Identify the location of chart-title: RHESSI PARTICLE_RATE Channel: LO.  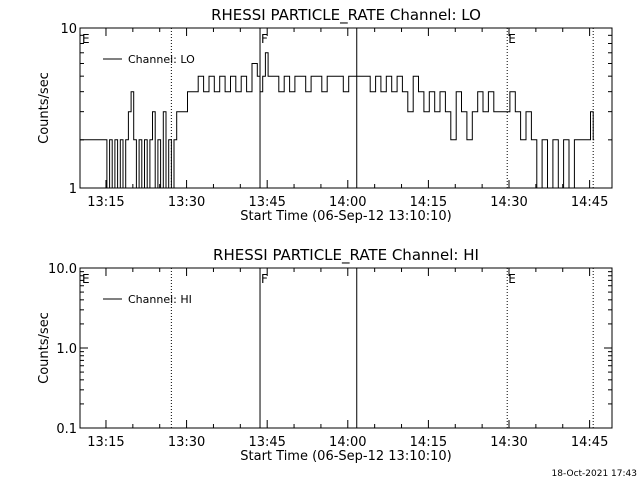
(346, 15).